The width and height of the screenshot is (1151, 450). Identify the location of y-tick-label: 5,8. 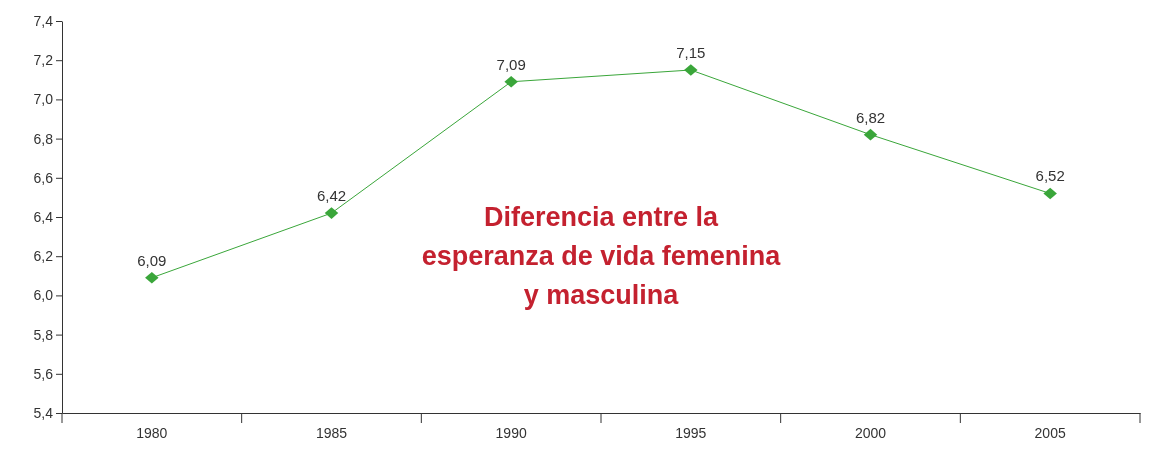
(43, 334).